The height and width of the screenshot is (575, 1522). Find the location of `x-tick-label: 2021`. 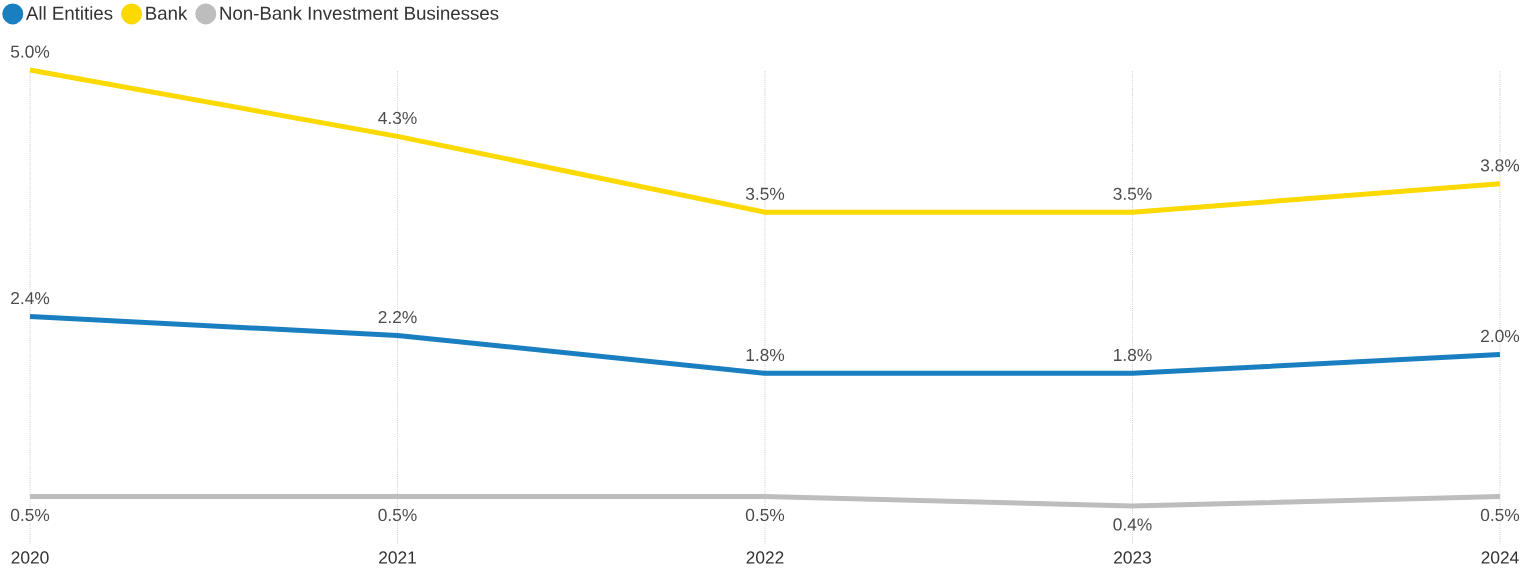

x-tick-label: 2021 is located at coordinates (397, 557).